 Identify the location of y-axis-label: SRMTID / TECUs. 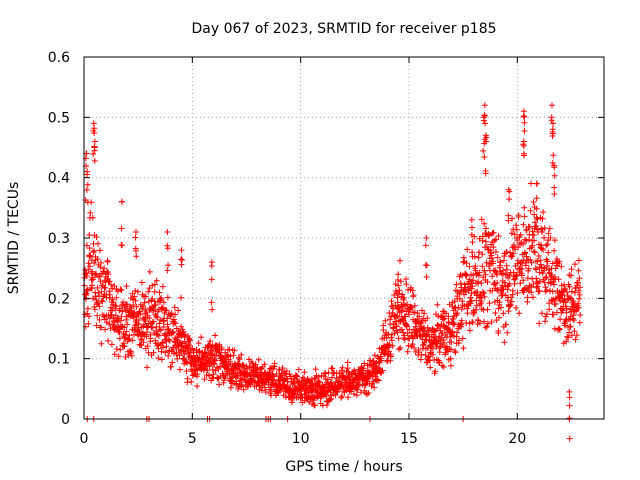
(14, 238).